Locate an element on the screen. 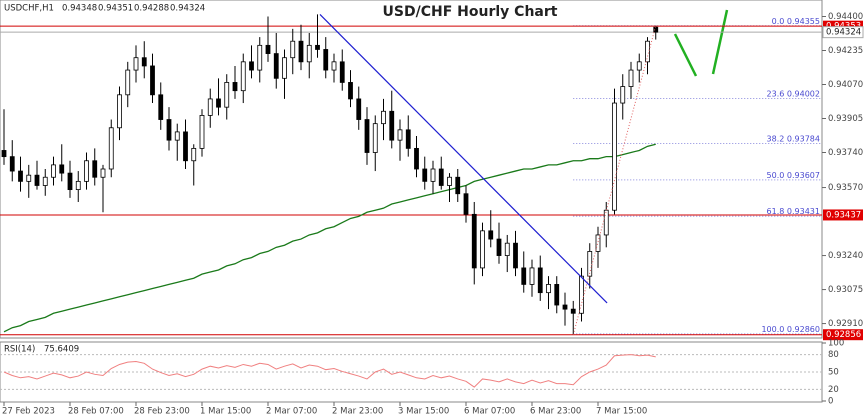 Image resolution: width=864 pixels, height=418 pixels. rsi-tick-label: 50 is located at coordinates (833, 373).